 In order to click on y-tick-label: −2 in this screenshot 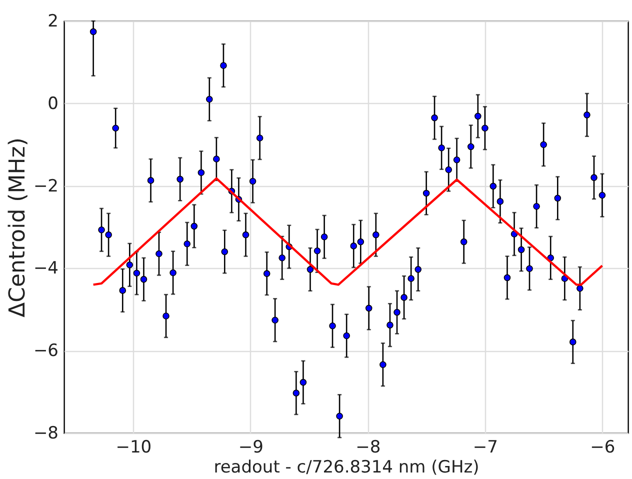, I will do `click(45, 186)`.